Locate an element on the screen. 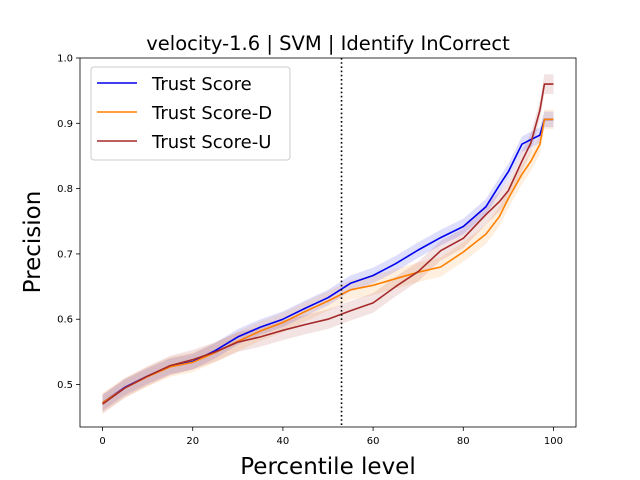  x-tick-label: 20 is located at coordinates (192, 441).